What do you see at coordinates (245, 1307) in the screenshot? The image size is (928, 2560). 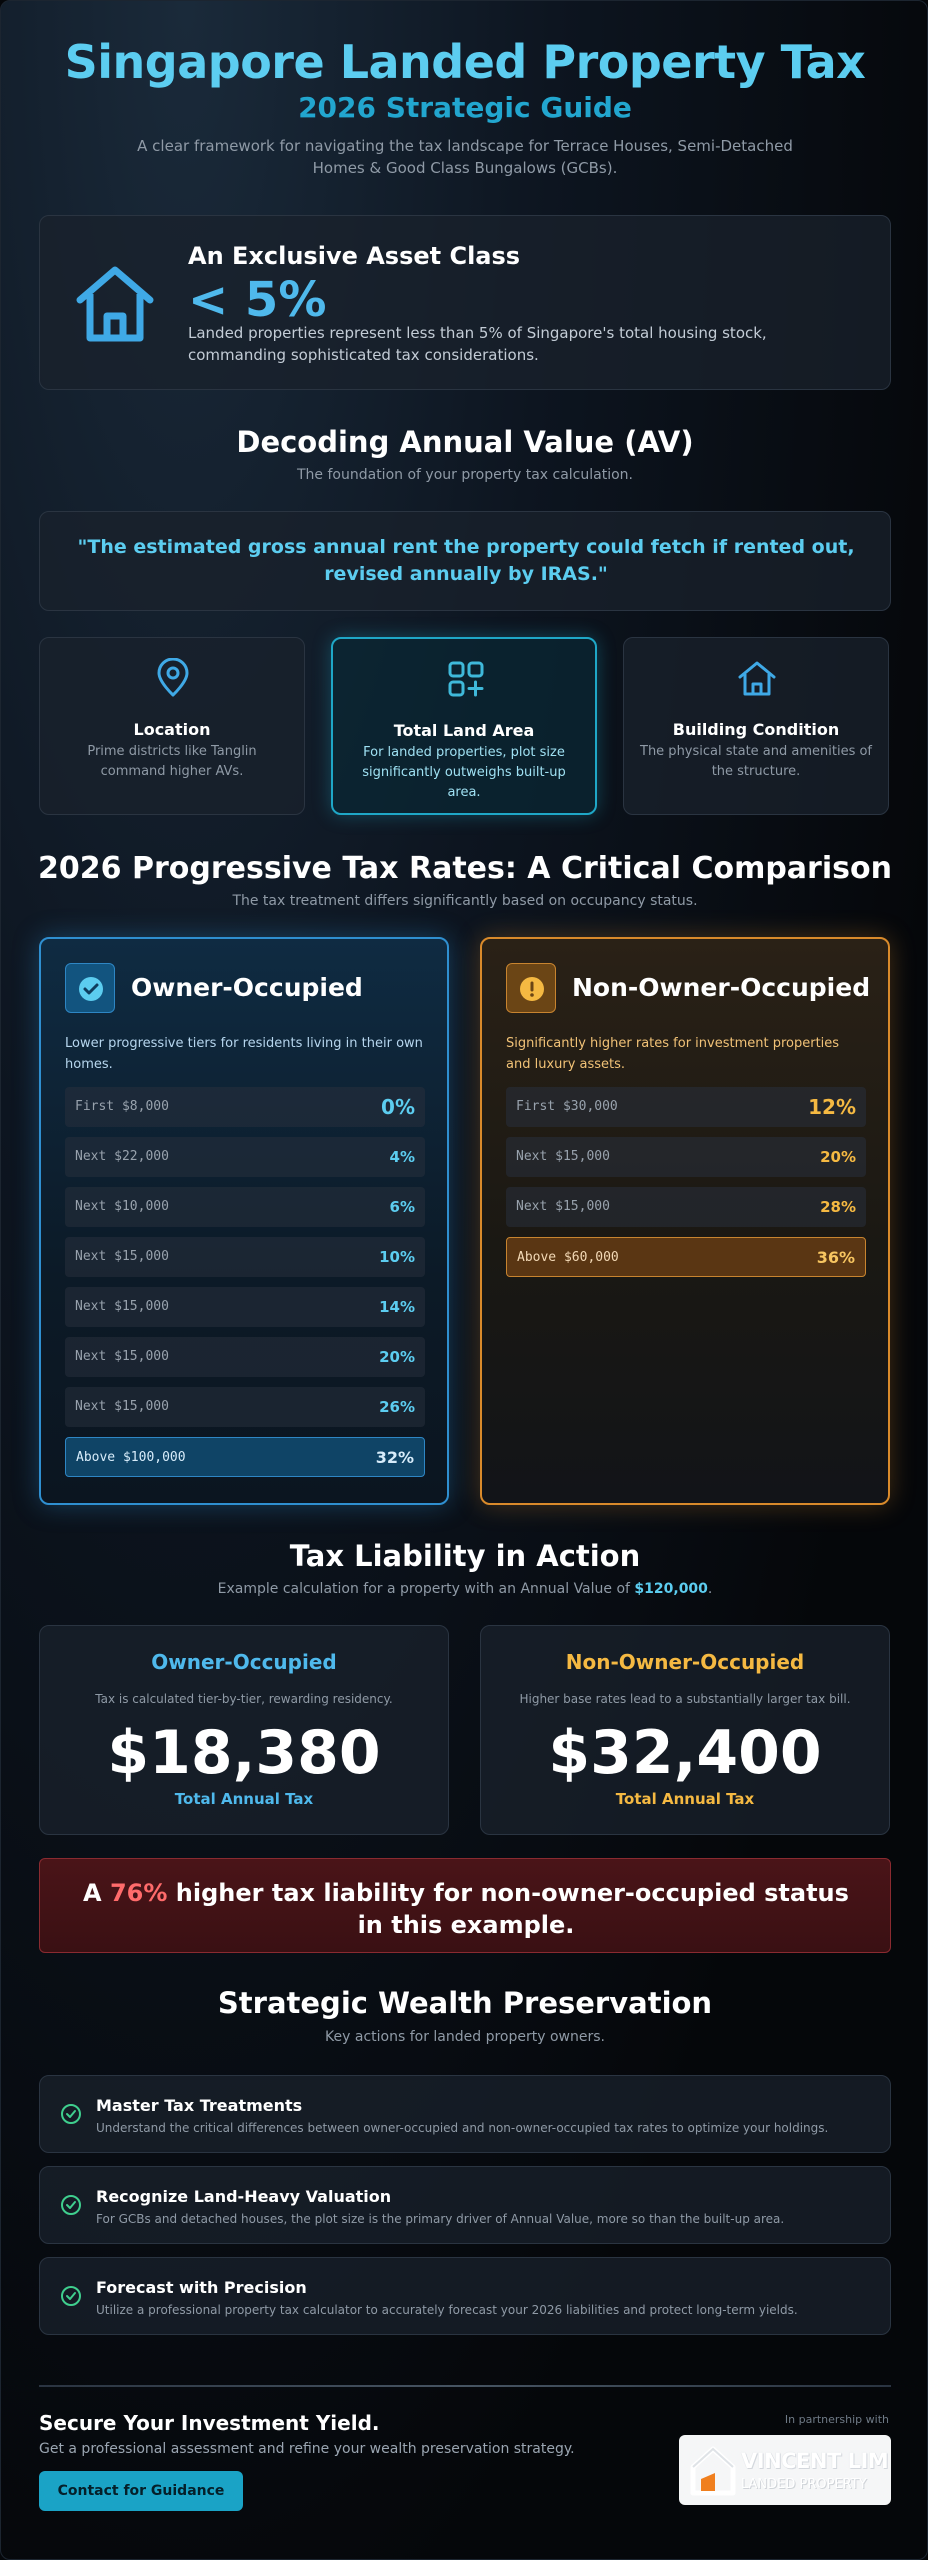 I see `rate-row: Next $15,000 14%` at bounding box center [245, 1307].